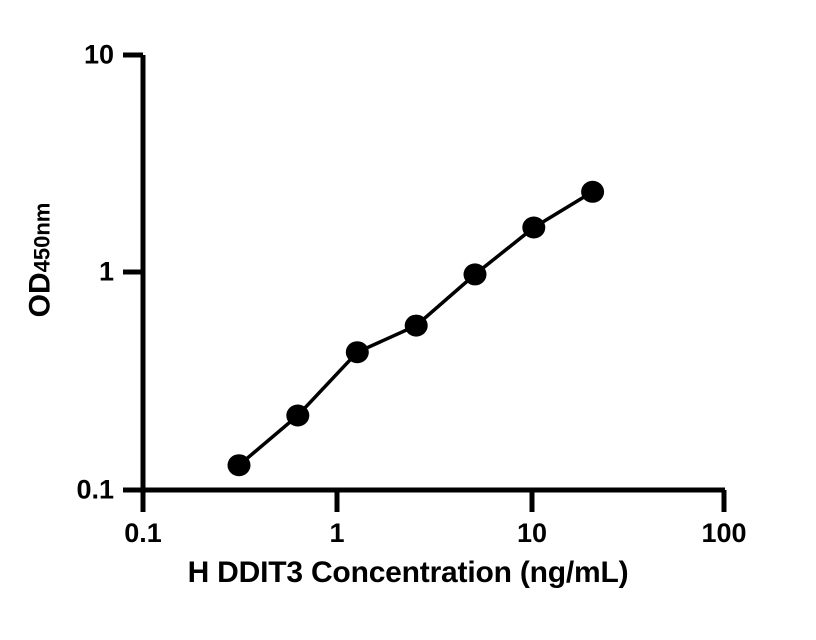  Describe the element at coordinates (724, 533) in the screenshot. I see `x-tick-label-100: 100` at that location.